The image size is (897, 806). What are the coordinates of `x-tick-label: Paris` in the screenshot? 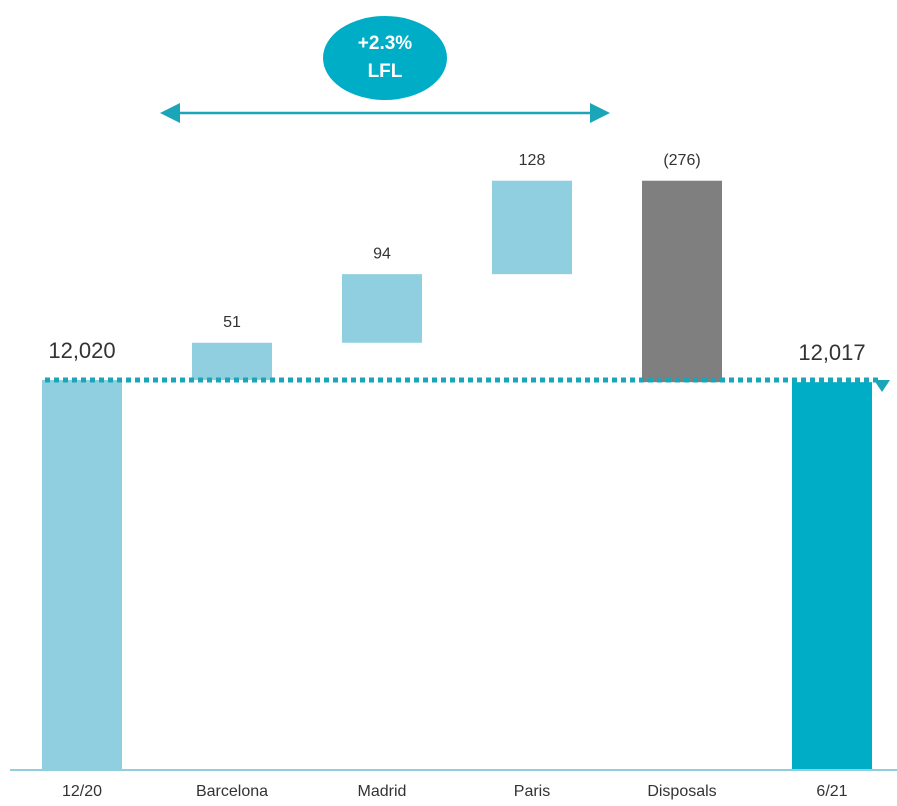 It's located at (532, 791).